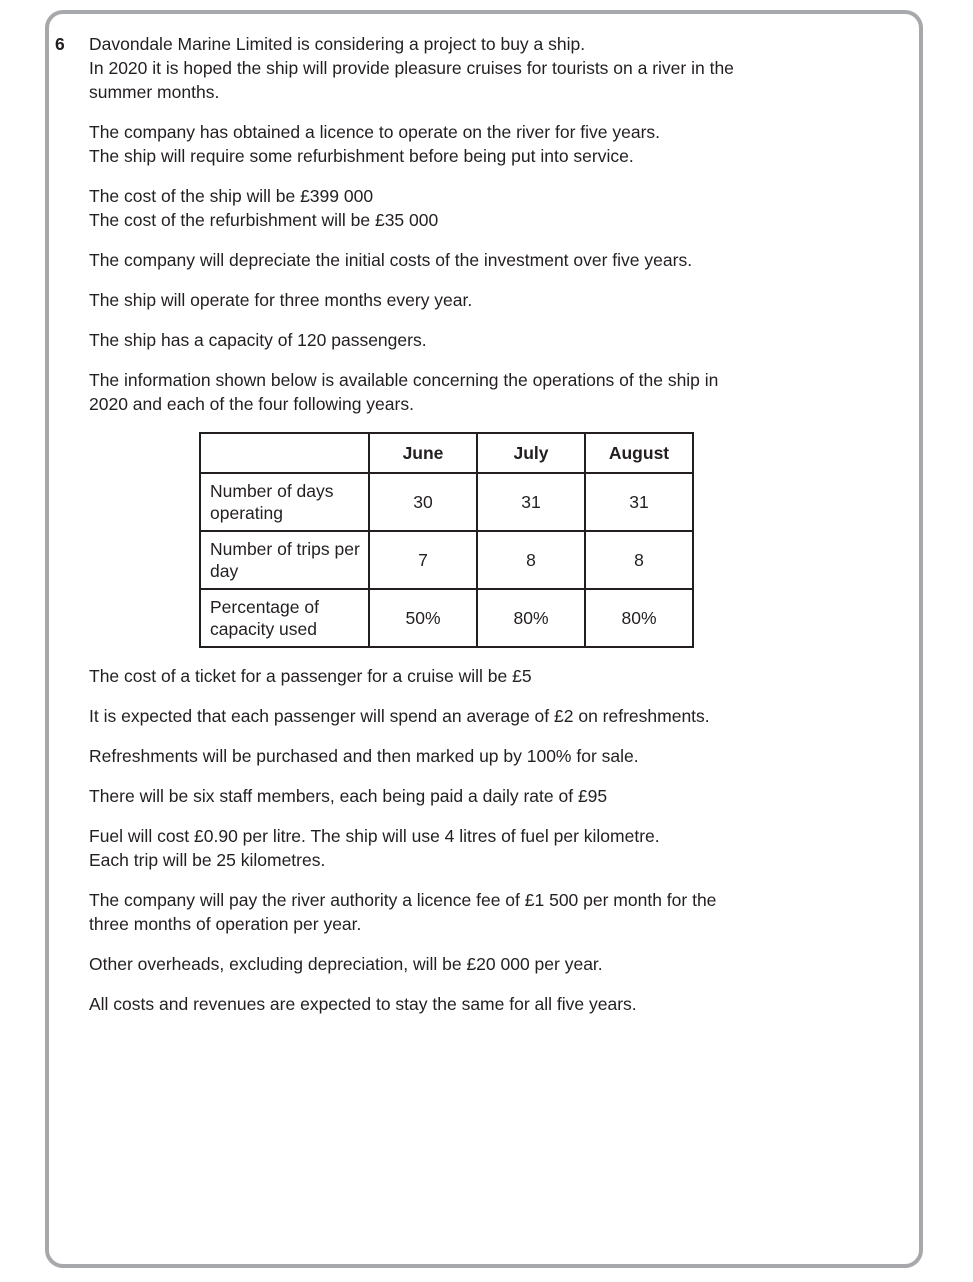  I want to click on cell-capacity-august: 80%, so click(639, 618).